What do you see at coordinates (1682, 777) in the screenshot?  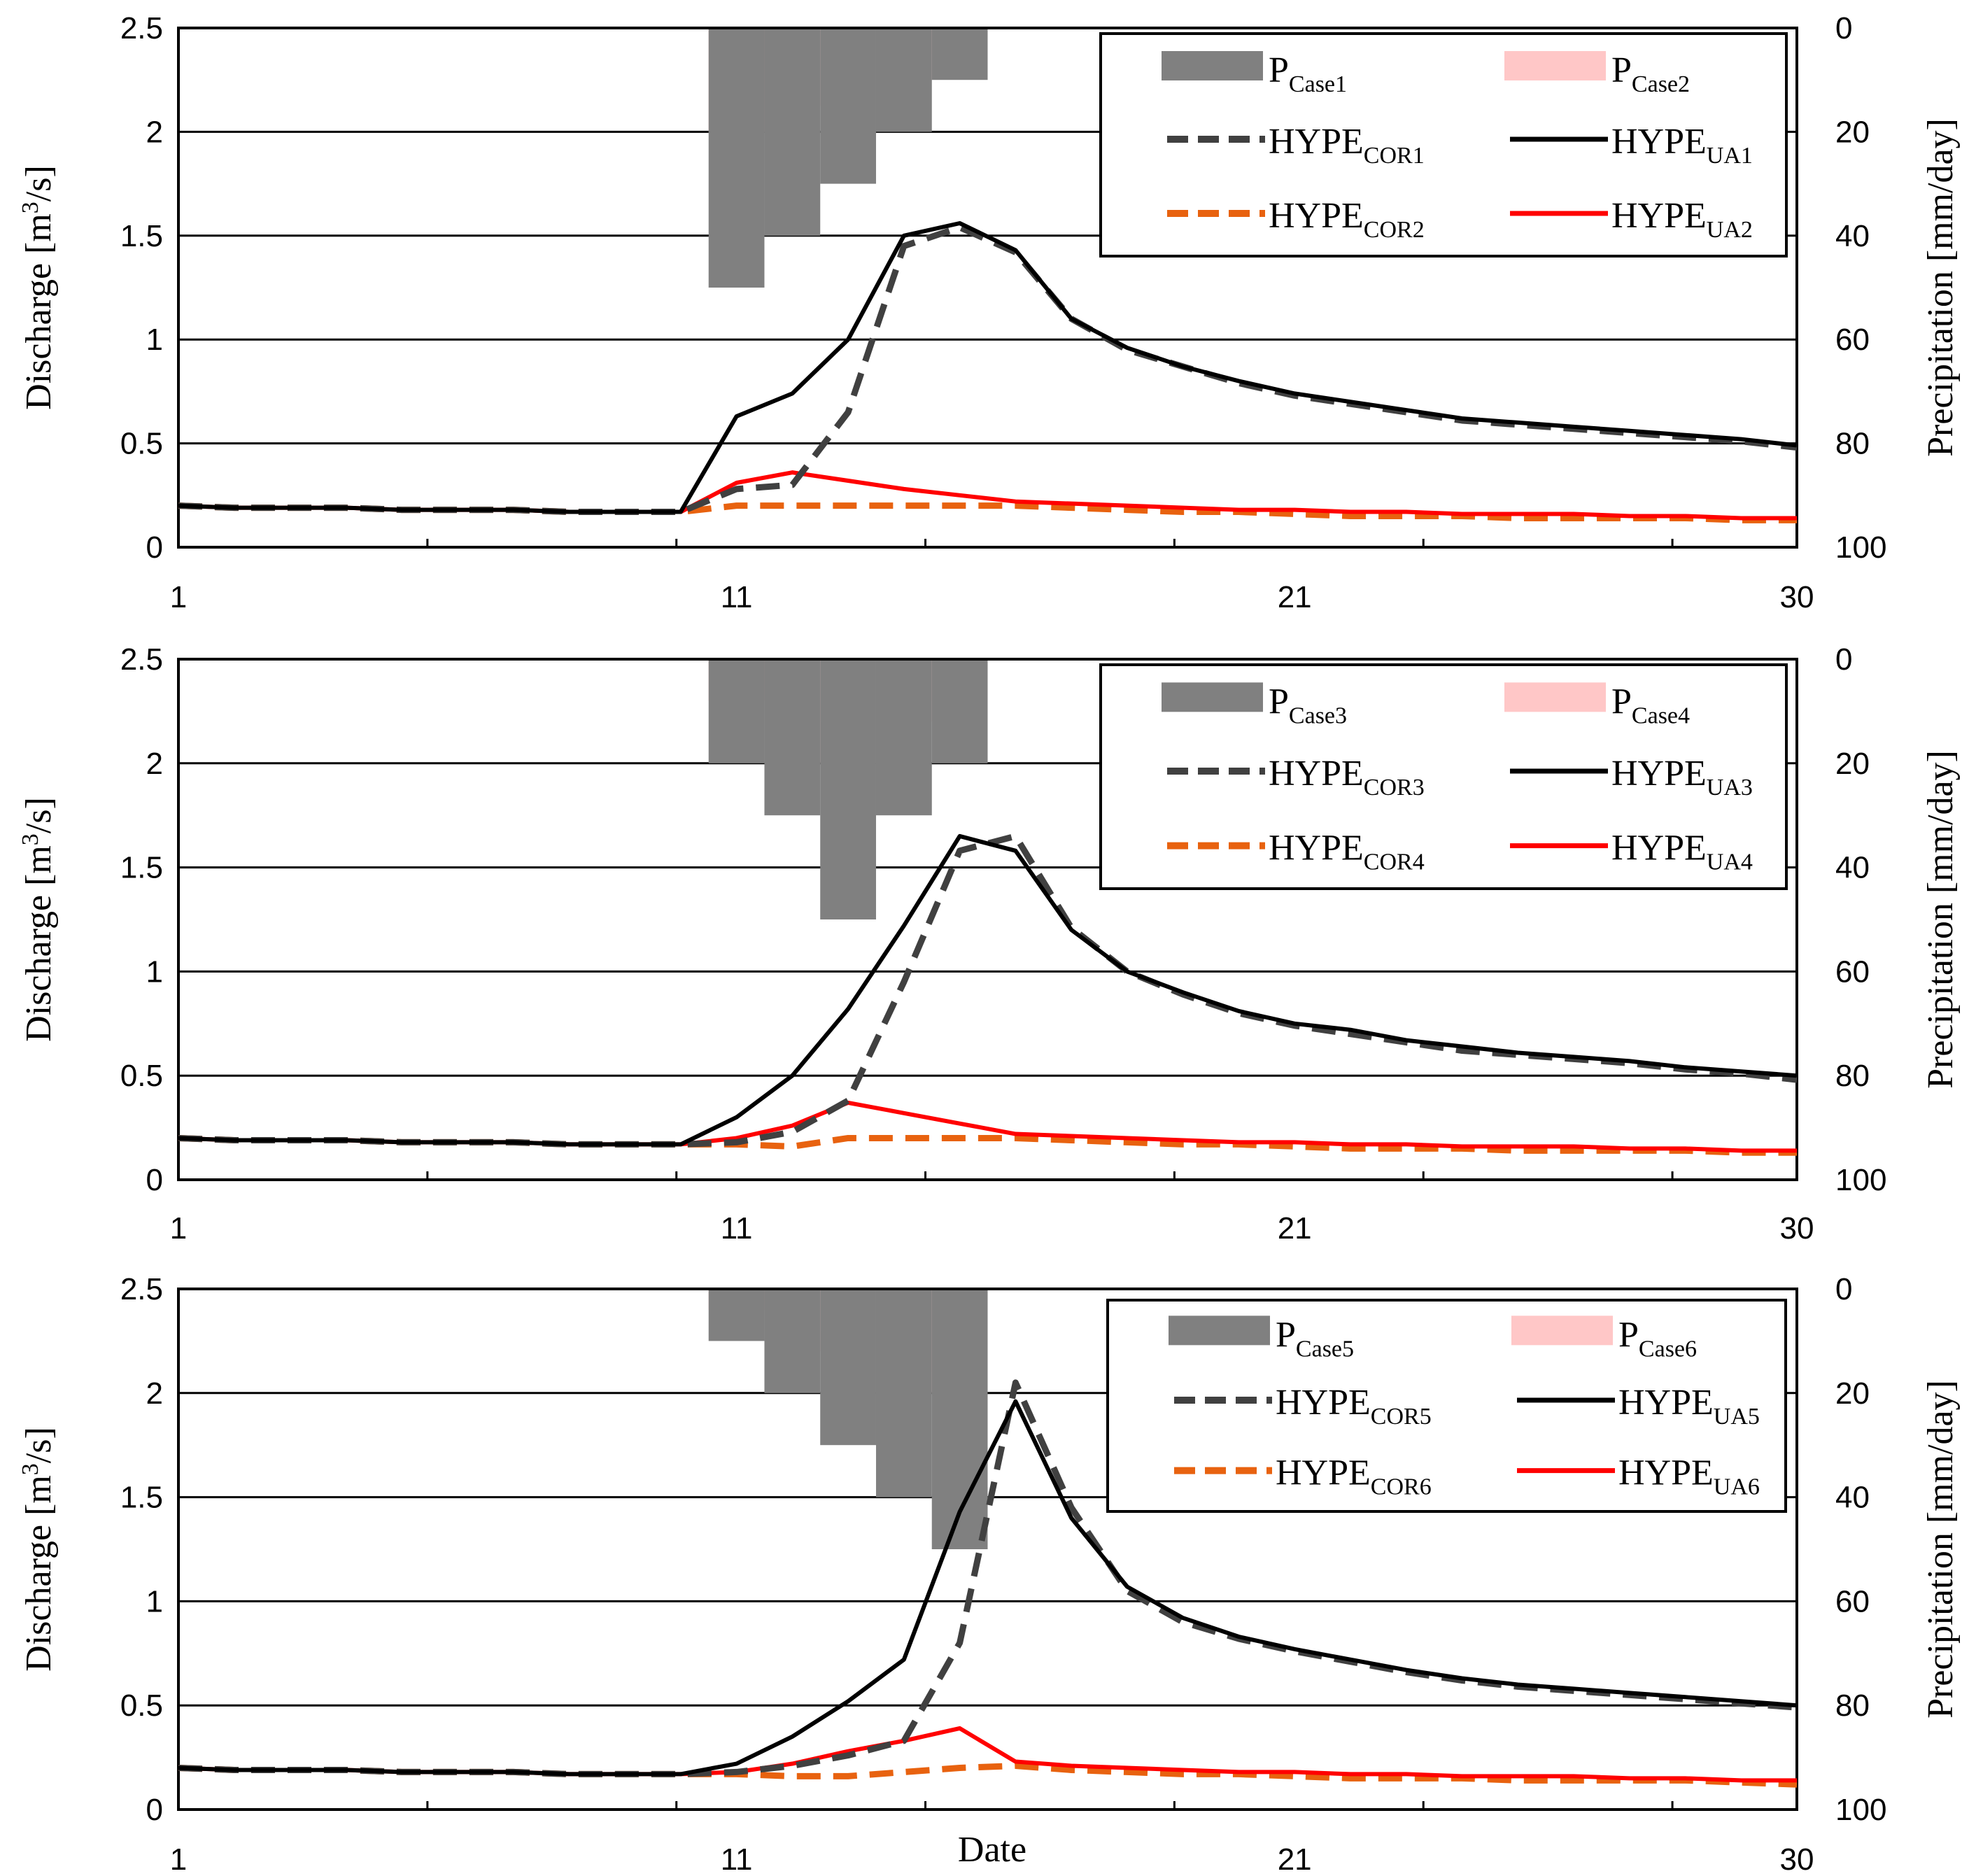 I see `legend-label-ua3: HYPEUA3` at bounding box center [1682, 777].